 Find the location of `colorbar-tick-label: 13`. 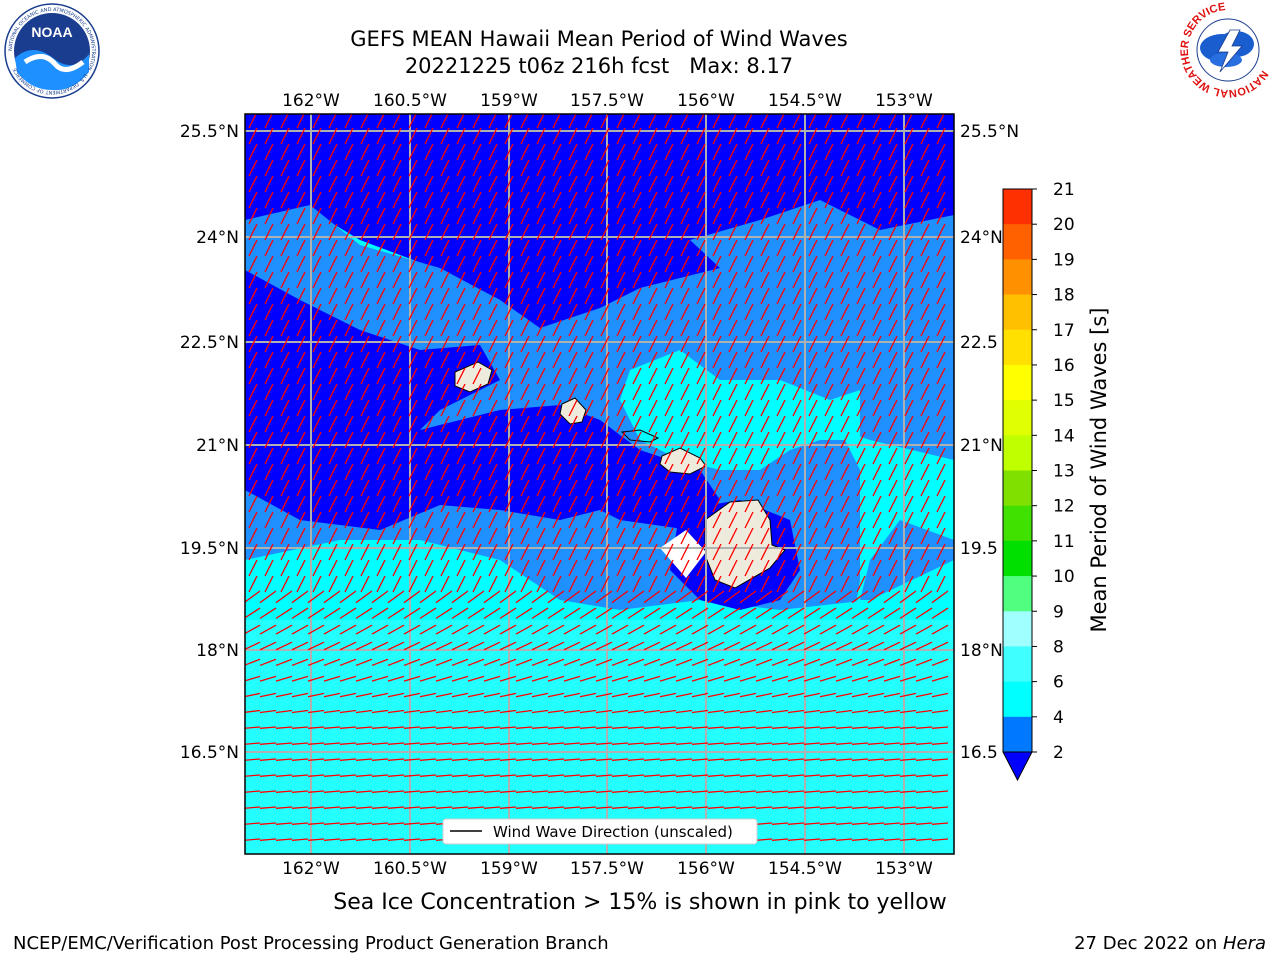

colorbar-tick-label: 13 is located at coordinates (1064, 472).